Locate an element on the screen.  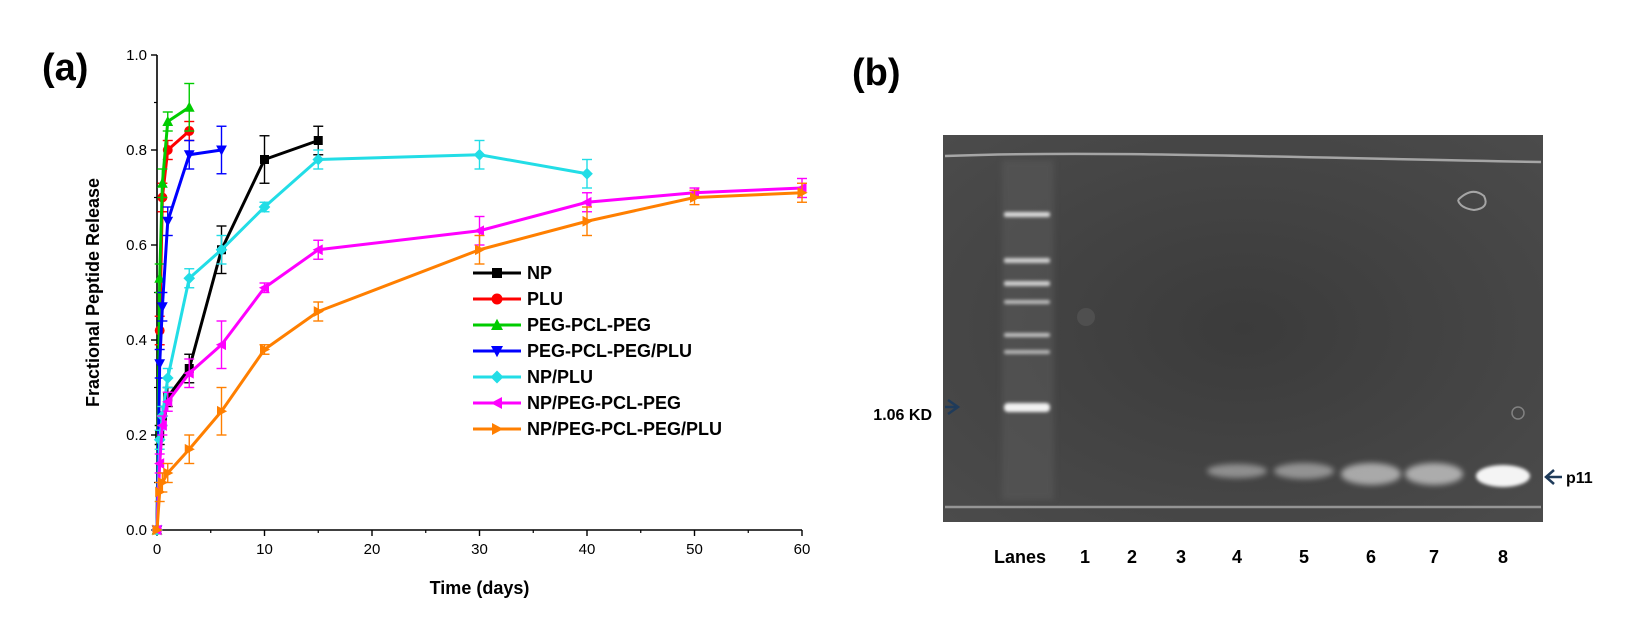
sample-bands is located at coordinates (1303, 338).